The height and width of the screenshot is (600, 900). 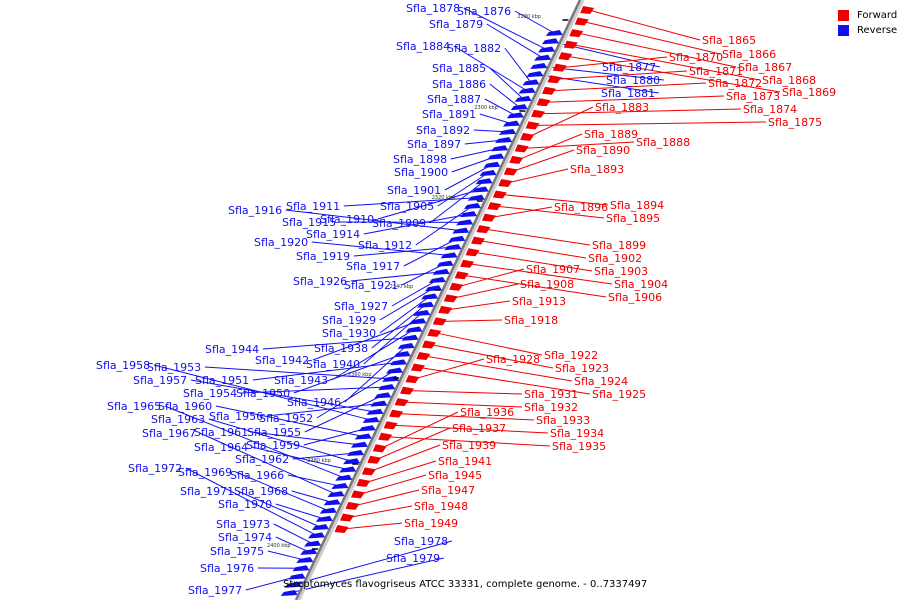 I want to click on reverse-gene-label: Sfla_1976, so click(x=227, y=568).